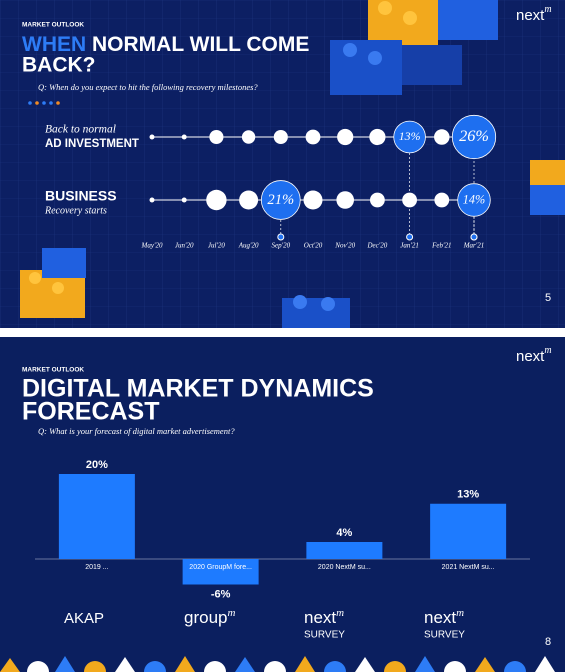 This screenshot has height=672, width=565. I want to click on value-label: 13%, so click(468, 495).